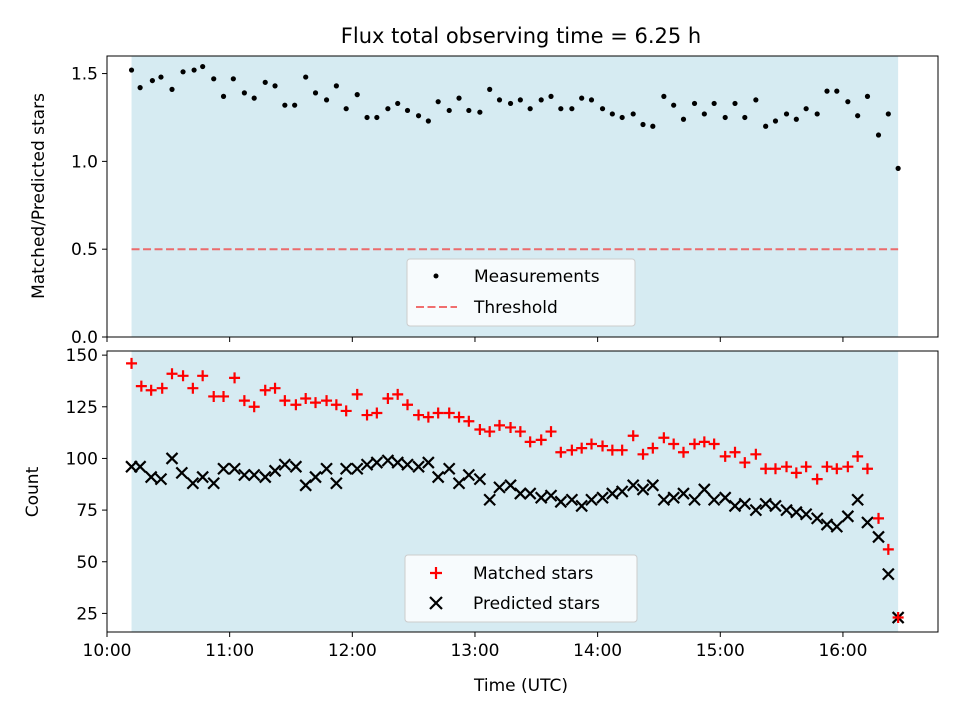 Image resolution: width=960 pixels, height=720 pixels. I want to click on legend-marker-matched, so click(436, 573).